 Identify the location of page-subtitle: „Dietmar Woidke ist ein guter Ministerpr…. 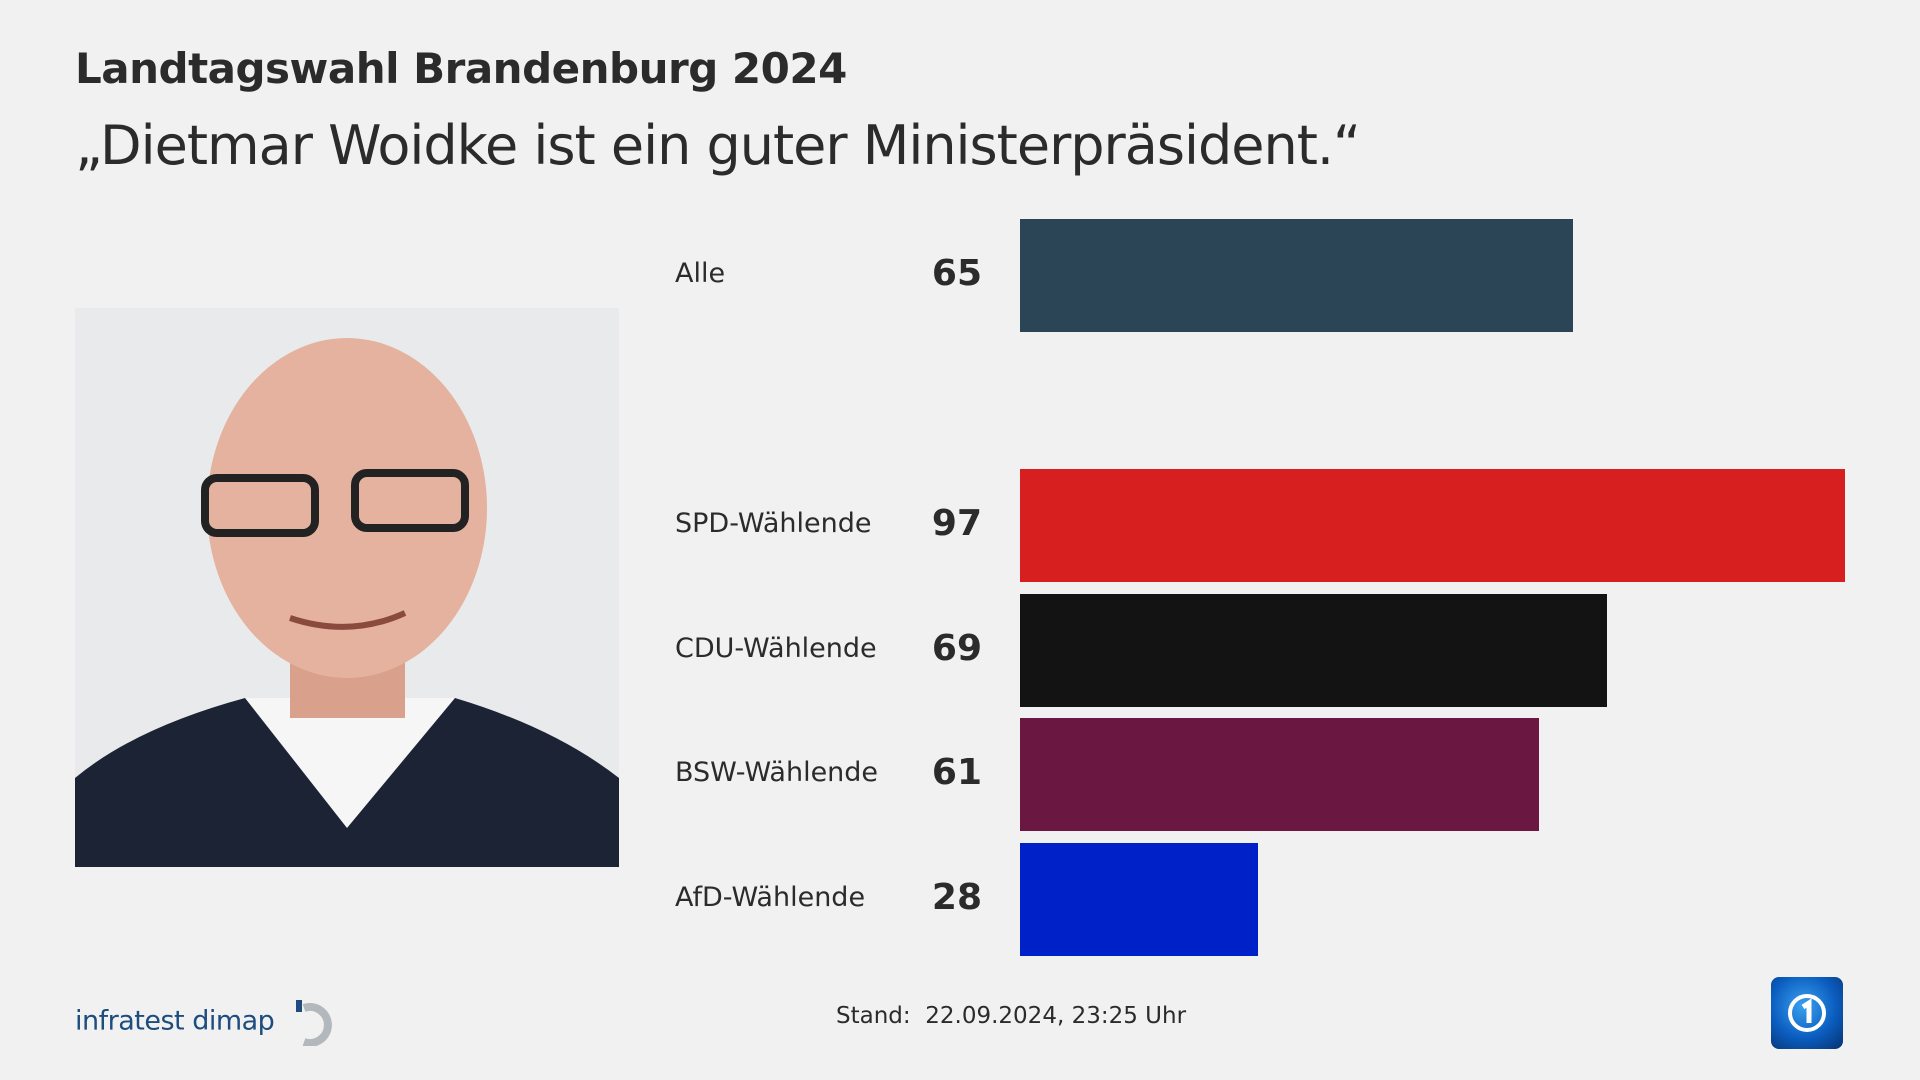
(718, 145).